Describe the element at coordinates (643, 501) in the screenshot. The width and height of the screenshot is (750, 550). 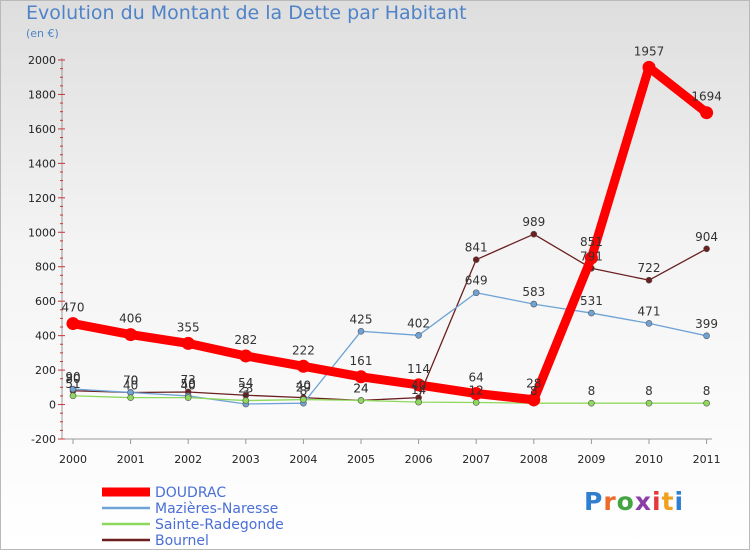
I see `logo-letter: x` at that location.